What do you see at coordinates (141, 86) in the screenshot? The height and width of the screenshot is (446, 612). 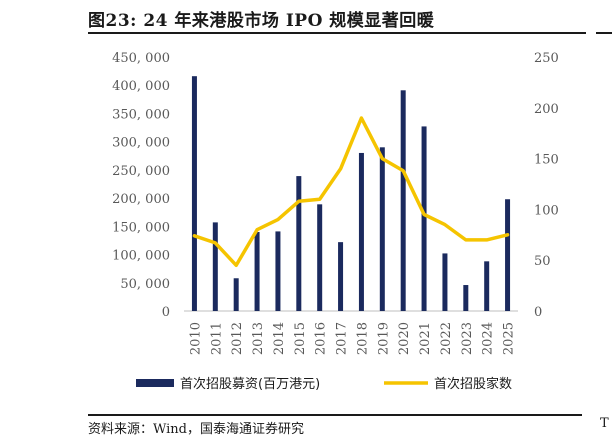 I see `left-tick-label: 400, 000` at bounding box center [141, 86].